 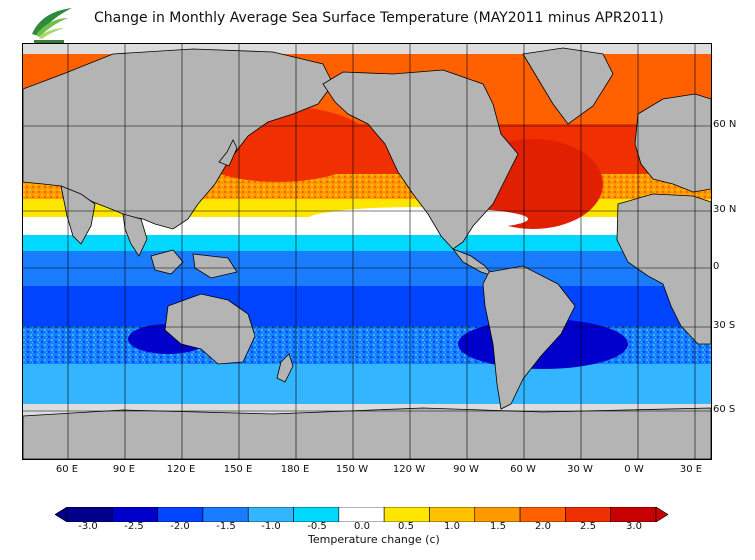 I want to click on lon-label-180e: 180 E, so click(x=295, y=469).